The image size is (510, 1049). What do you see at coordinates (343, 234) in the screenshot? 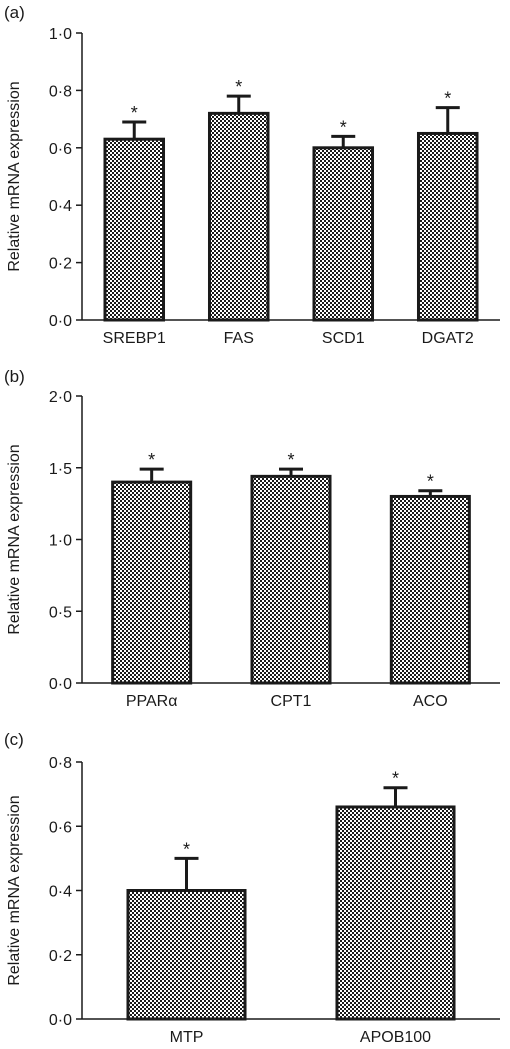
I see `bar-scd1` at bounding box center [343, 234].